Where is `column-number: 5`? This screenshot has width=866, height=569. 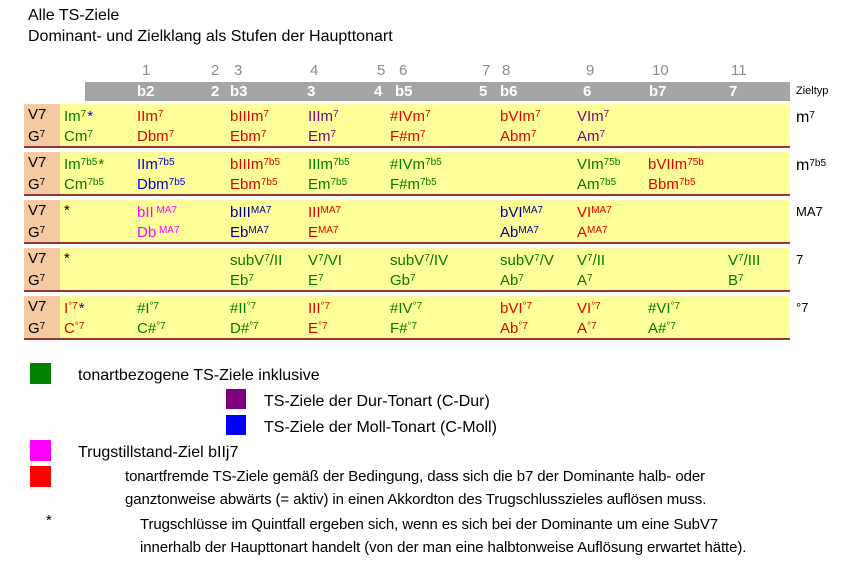
column-number: 5 is located at coordinates (381, 70).